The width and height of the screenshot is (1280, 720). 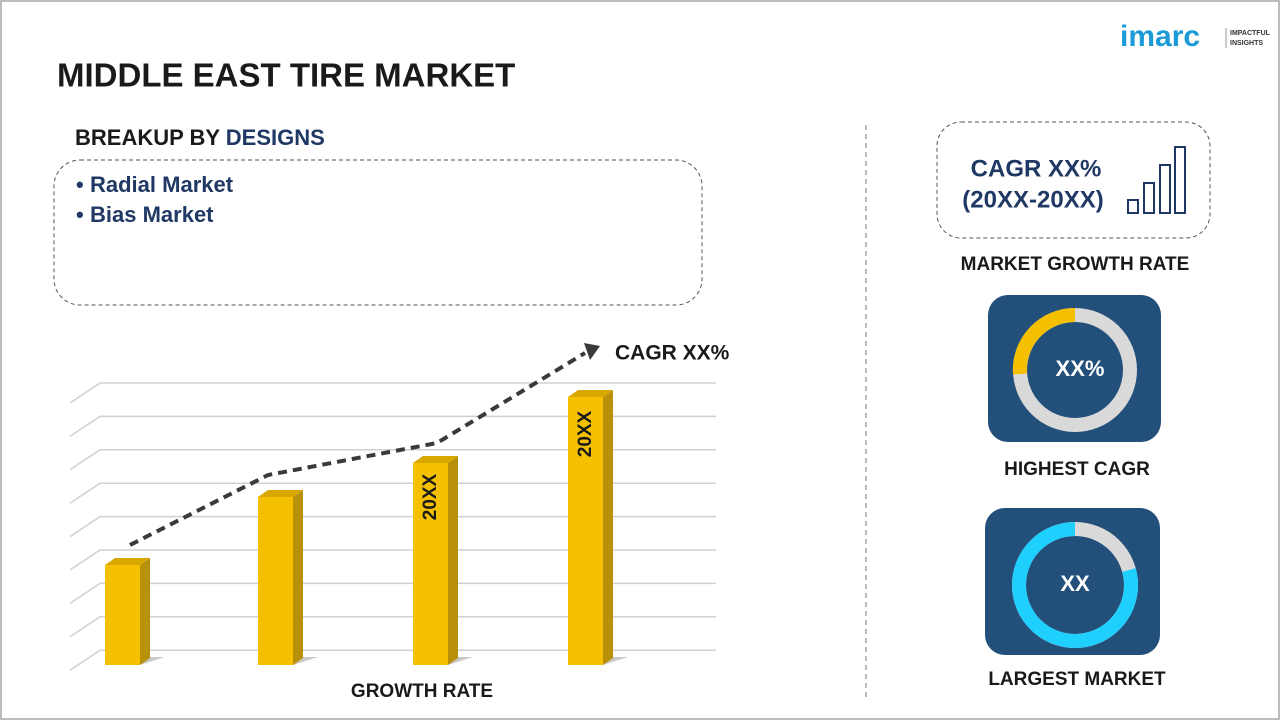 What do you see at coordinates (1160, 36) in the screenshot?
I see `logo-brand: imarc` at bounding box center [1160, 36].